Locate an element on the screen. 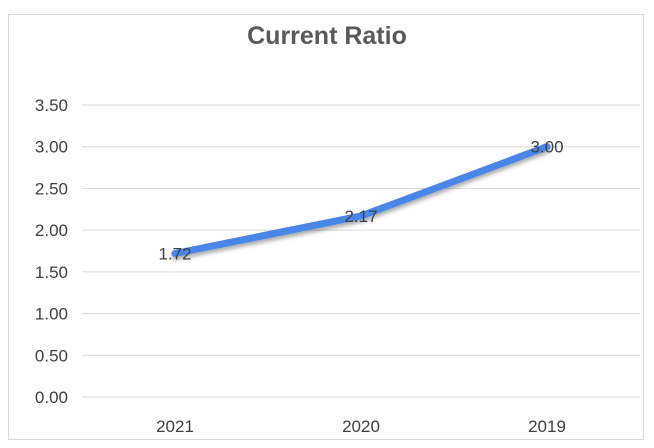 The width and height of the screenshot is (654, 448). data-label: 1.72 is located at coordinates (174, 254).